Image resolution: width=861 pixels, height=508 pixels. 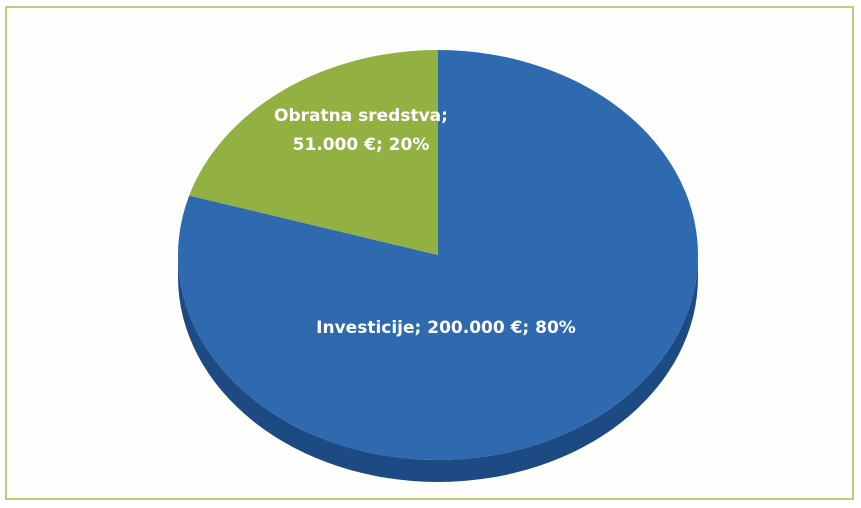 What do you see at coordinates (361, 116) in the screenshot?
I see `slice-label-obratna-line1: Obratna sredstva;` at bounding box center [361, 116].